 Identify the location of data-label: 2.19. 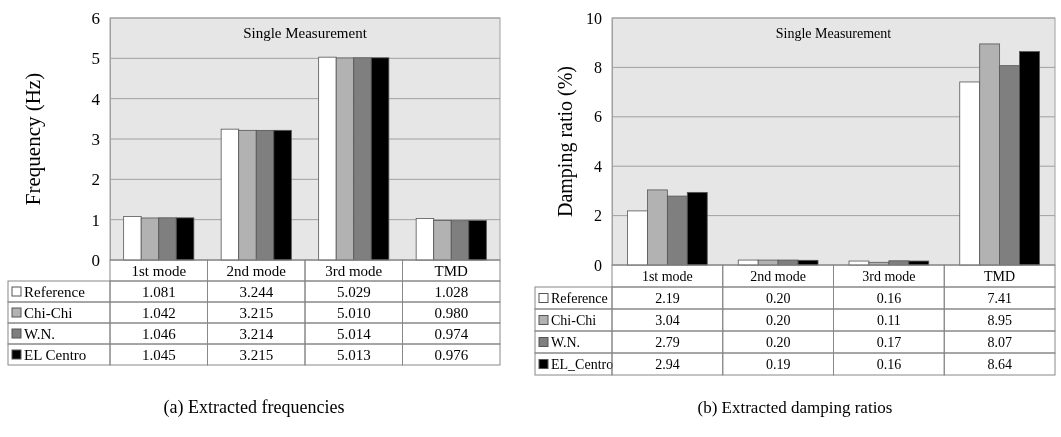
(667, 298).